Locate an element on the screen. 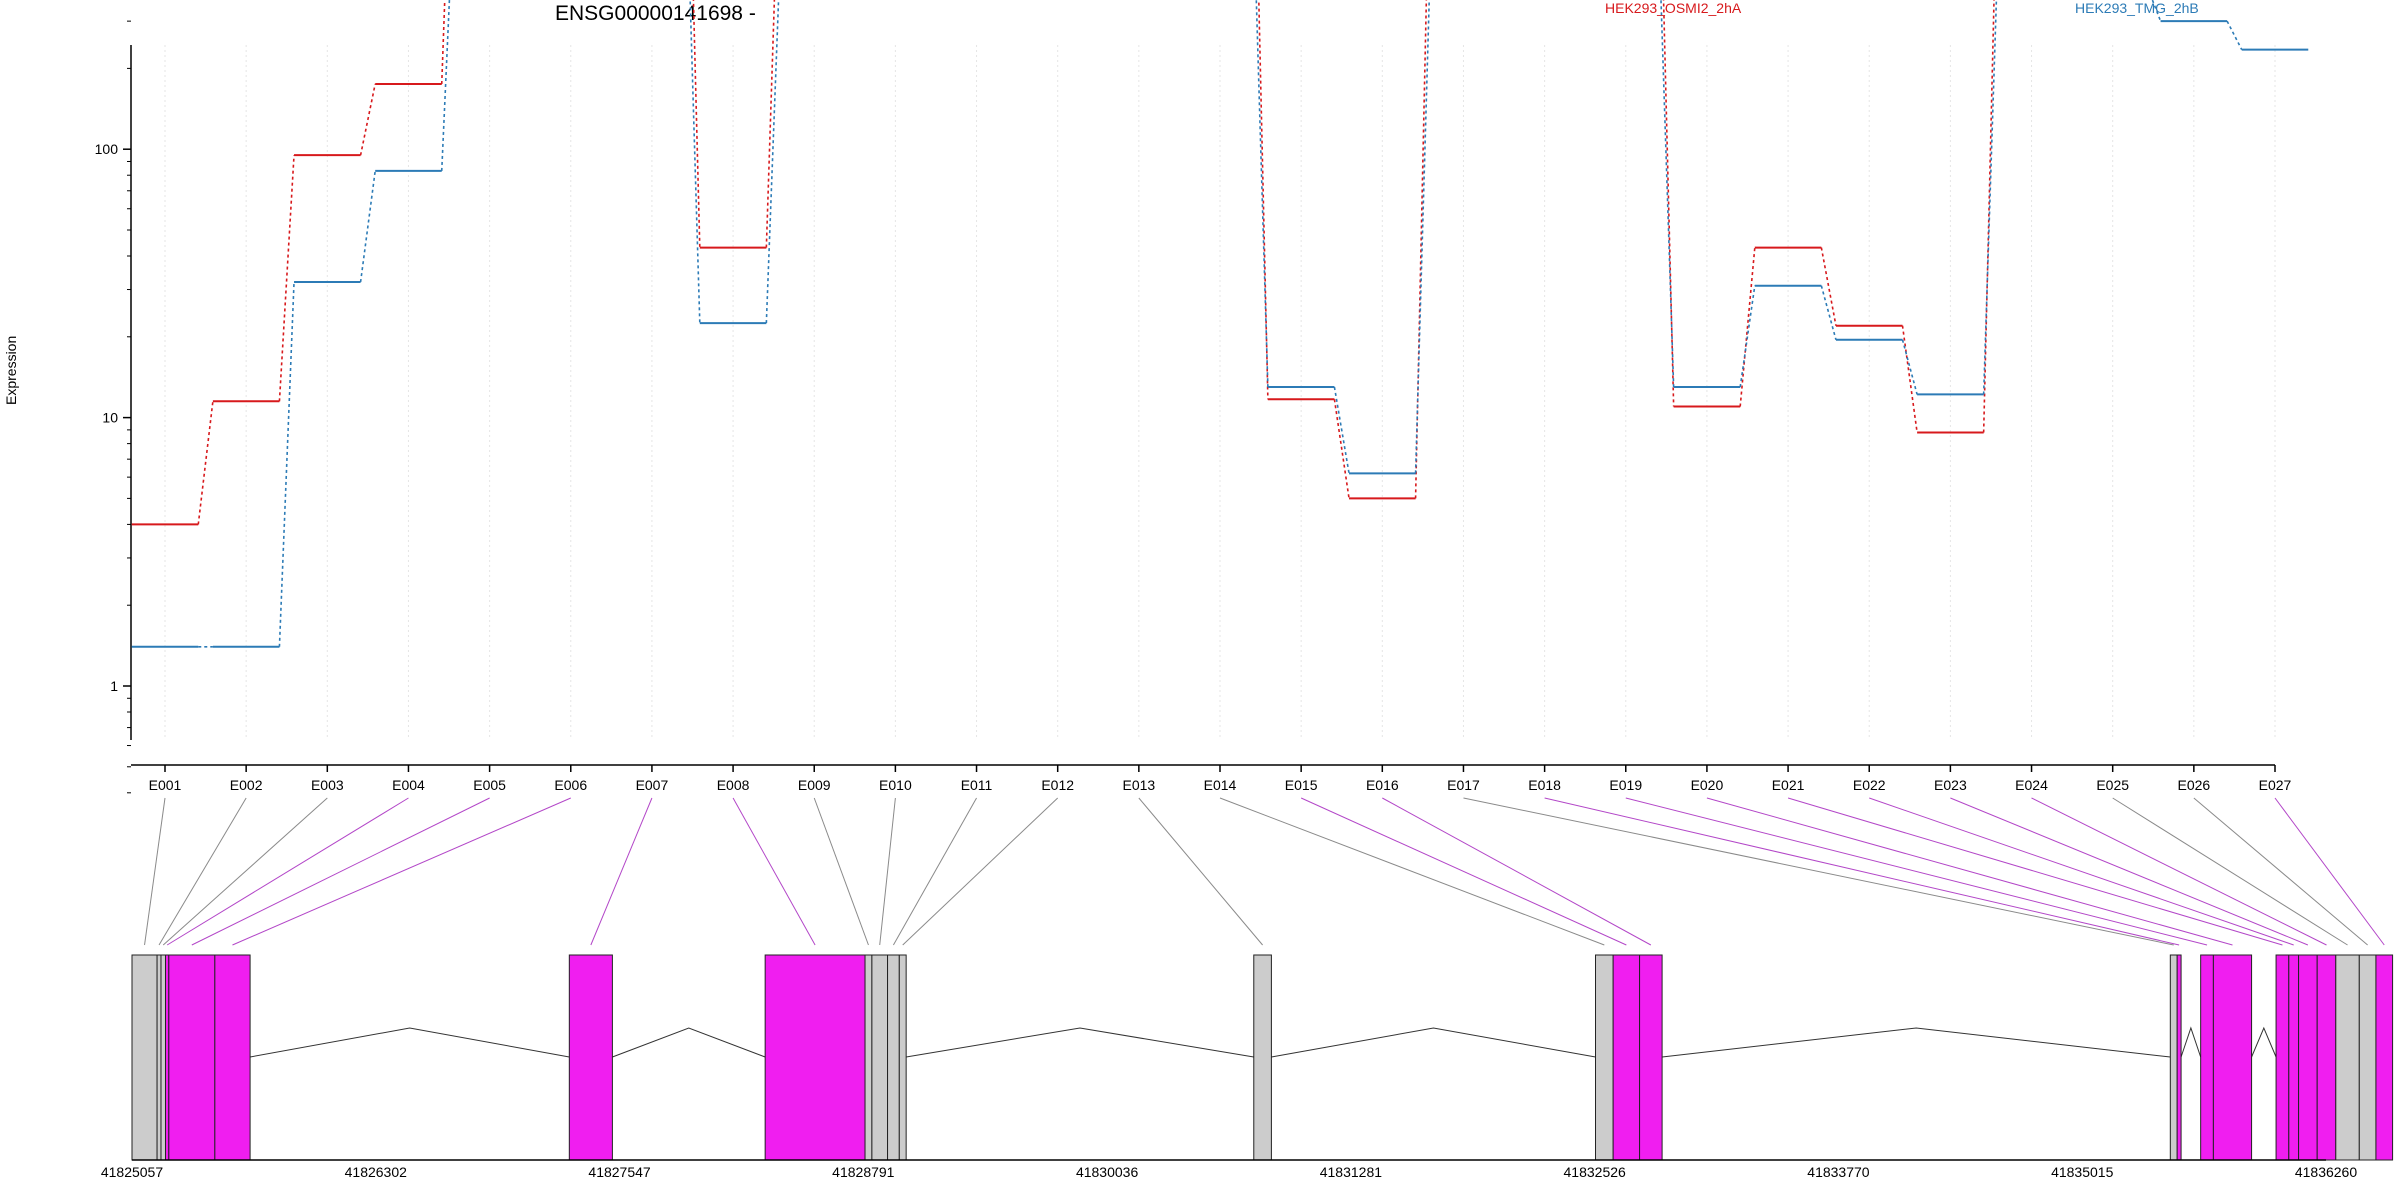 The height and width of the screenshot is (1200, 2400). x-tick-label-e005: E005 is located at coordinates (489, 785).